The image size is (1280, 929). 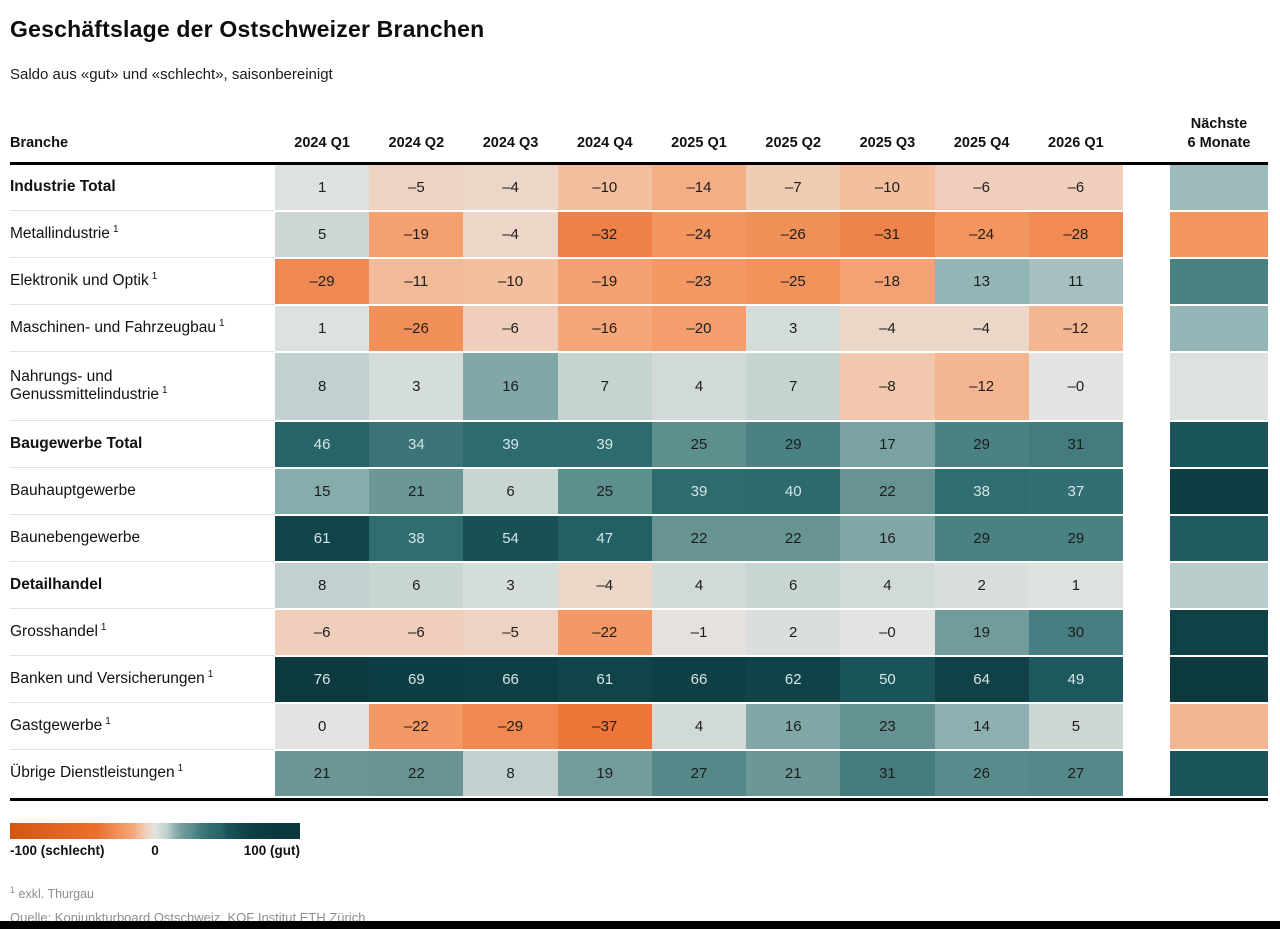 I want to click on table-row: Baugewerbe Total 46 34 39 39 25 29 17 29 31, so click(x=639, y=443).